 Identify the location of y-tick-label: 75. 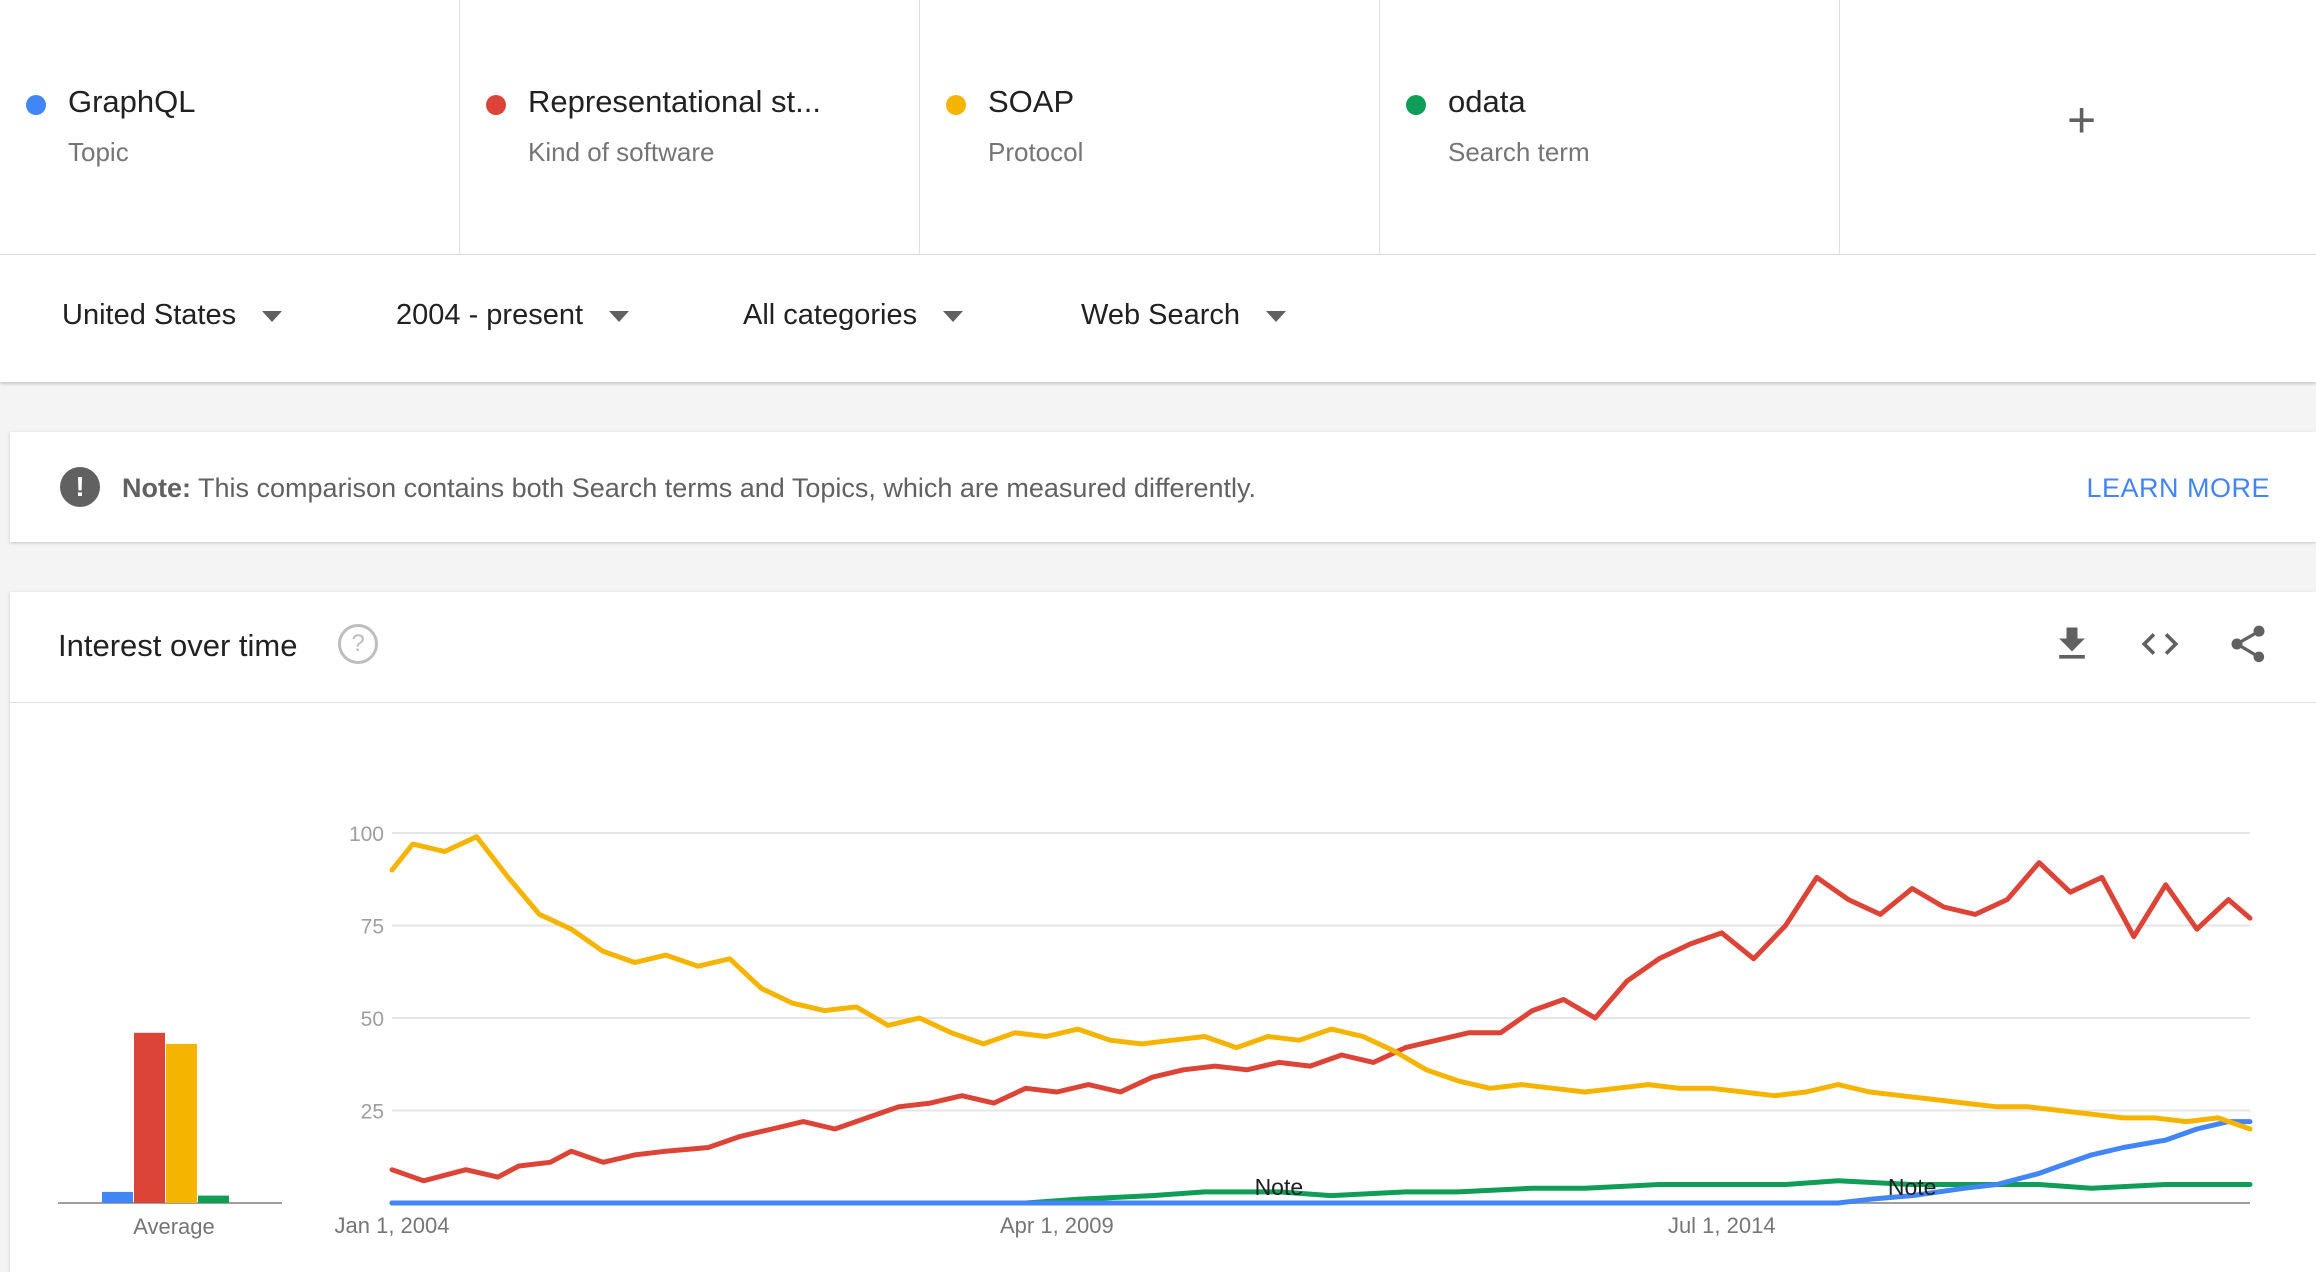
(372, 927).